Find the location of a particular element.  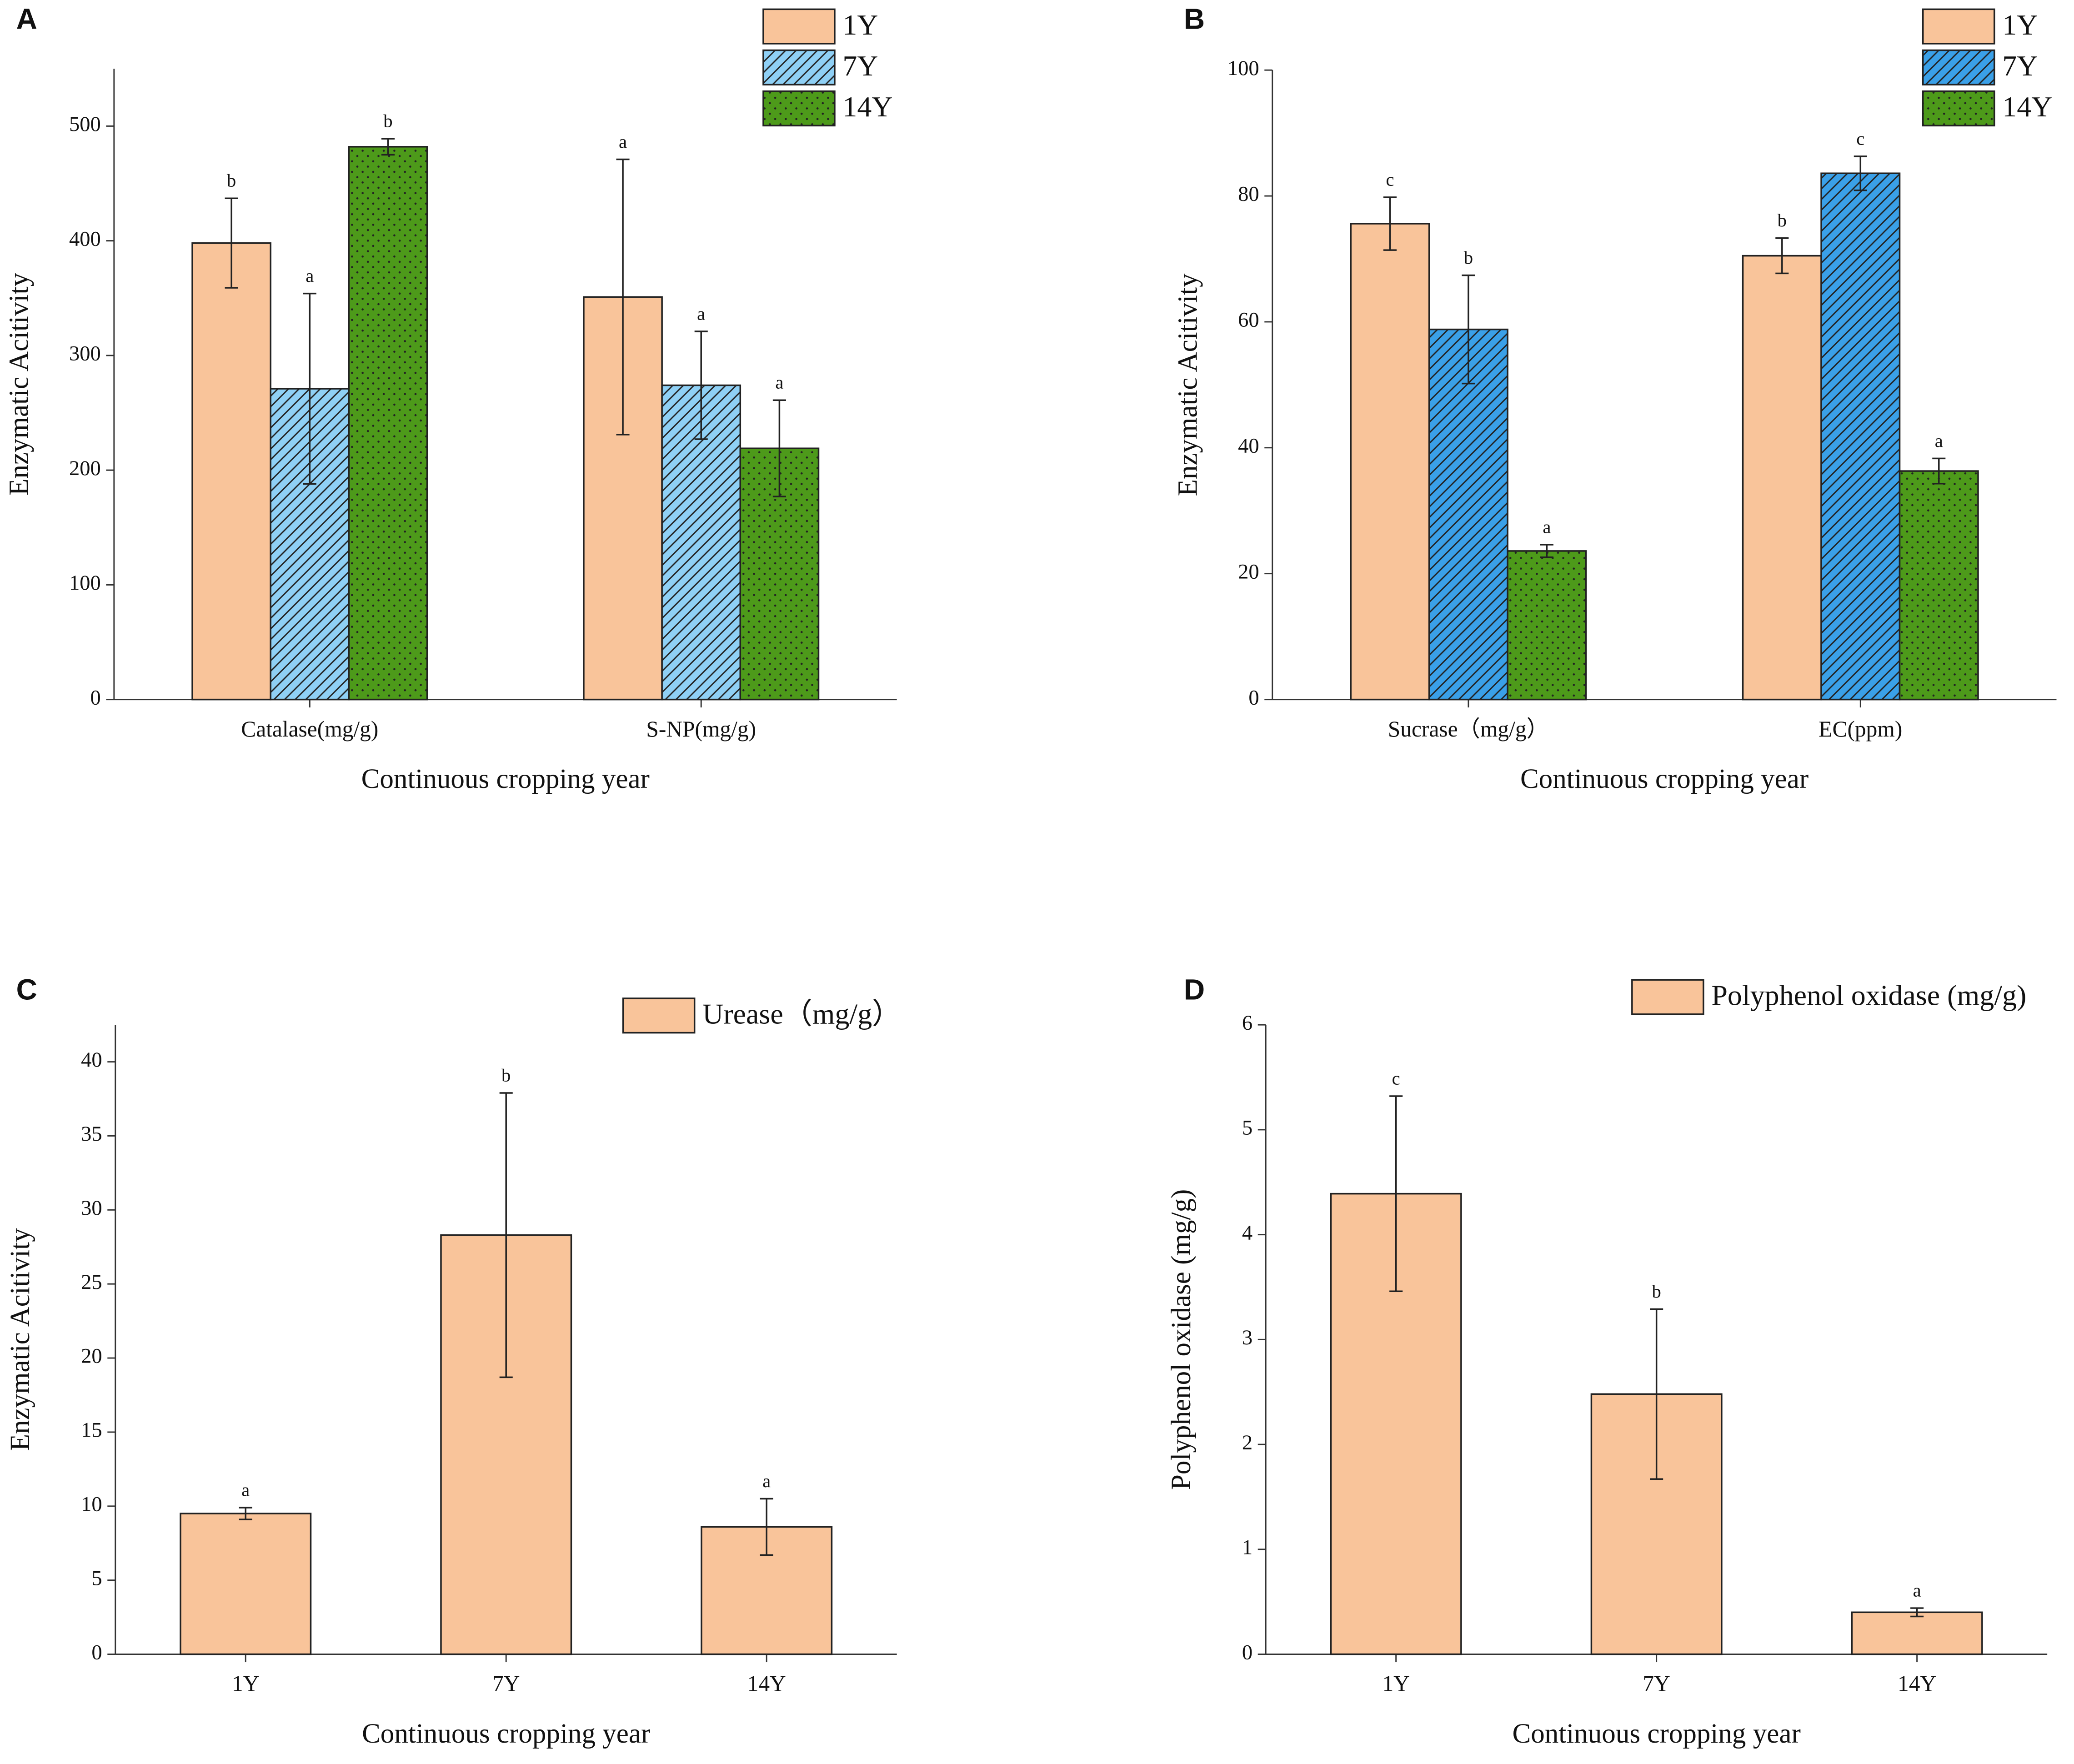

legend-label: Urease（mg/g） is located at coordinates (801, 1013).